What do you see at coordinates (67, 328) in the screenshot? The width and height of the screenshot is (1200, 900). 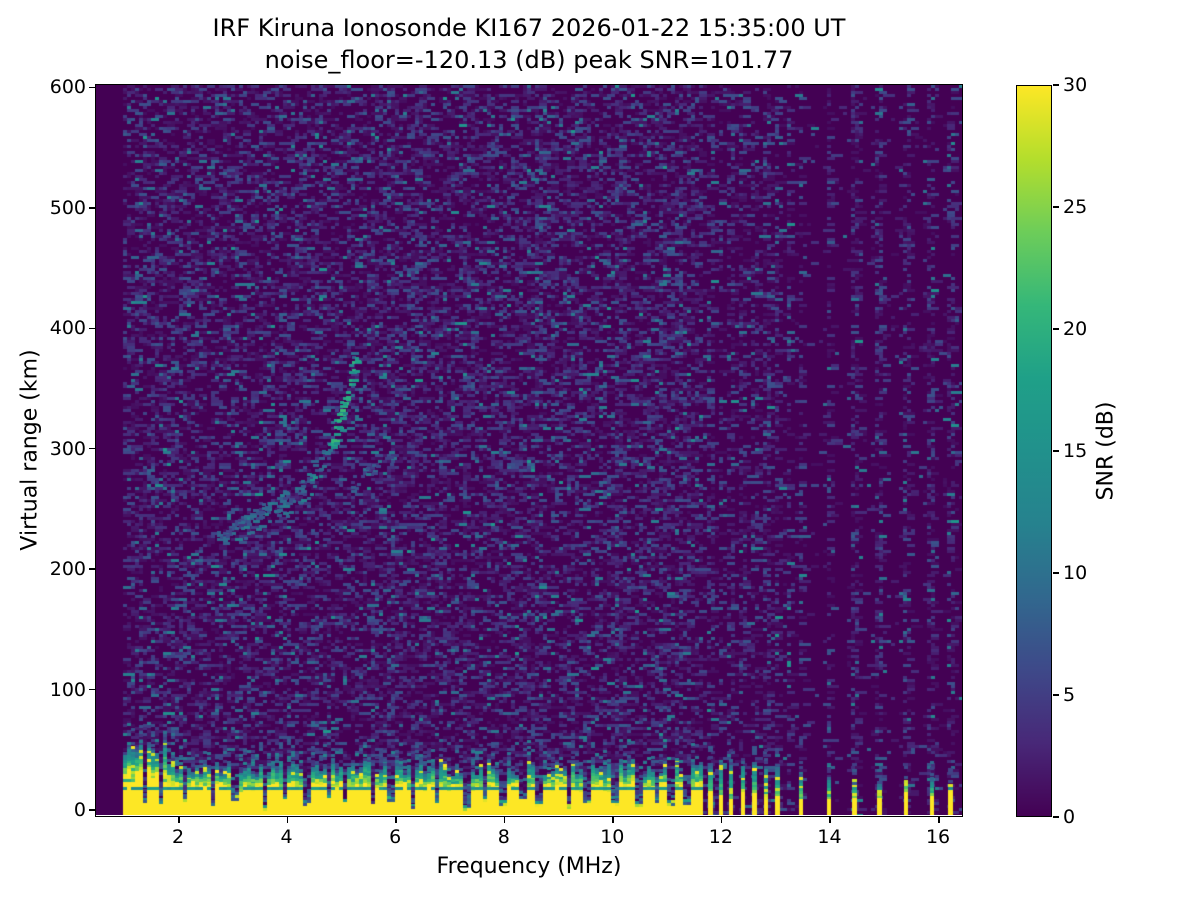 I see `y-tick-label: 400` at bounding box center [67, 328].